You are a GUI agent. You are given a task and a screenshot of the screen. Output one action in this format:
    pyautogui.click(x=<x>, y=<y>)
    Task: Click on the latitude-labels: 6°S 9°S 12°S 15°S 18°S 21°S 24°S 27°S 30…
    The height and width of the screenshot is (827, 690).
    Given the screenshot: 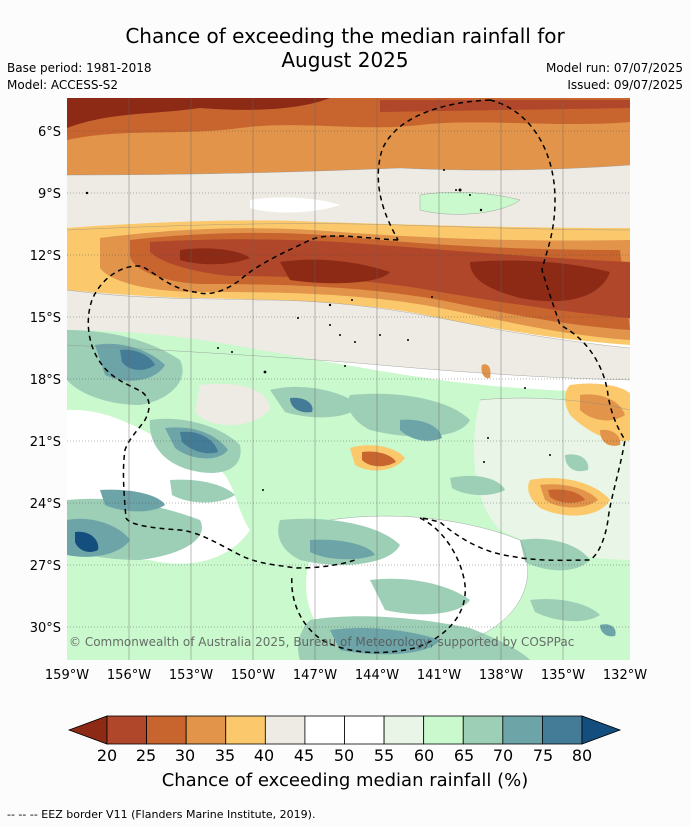 What is the action you would take?
    pyautogui.click(x=45, y=380)
    